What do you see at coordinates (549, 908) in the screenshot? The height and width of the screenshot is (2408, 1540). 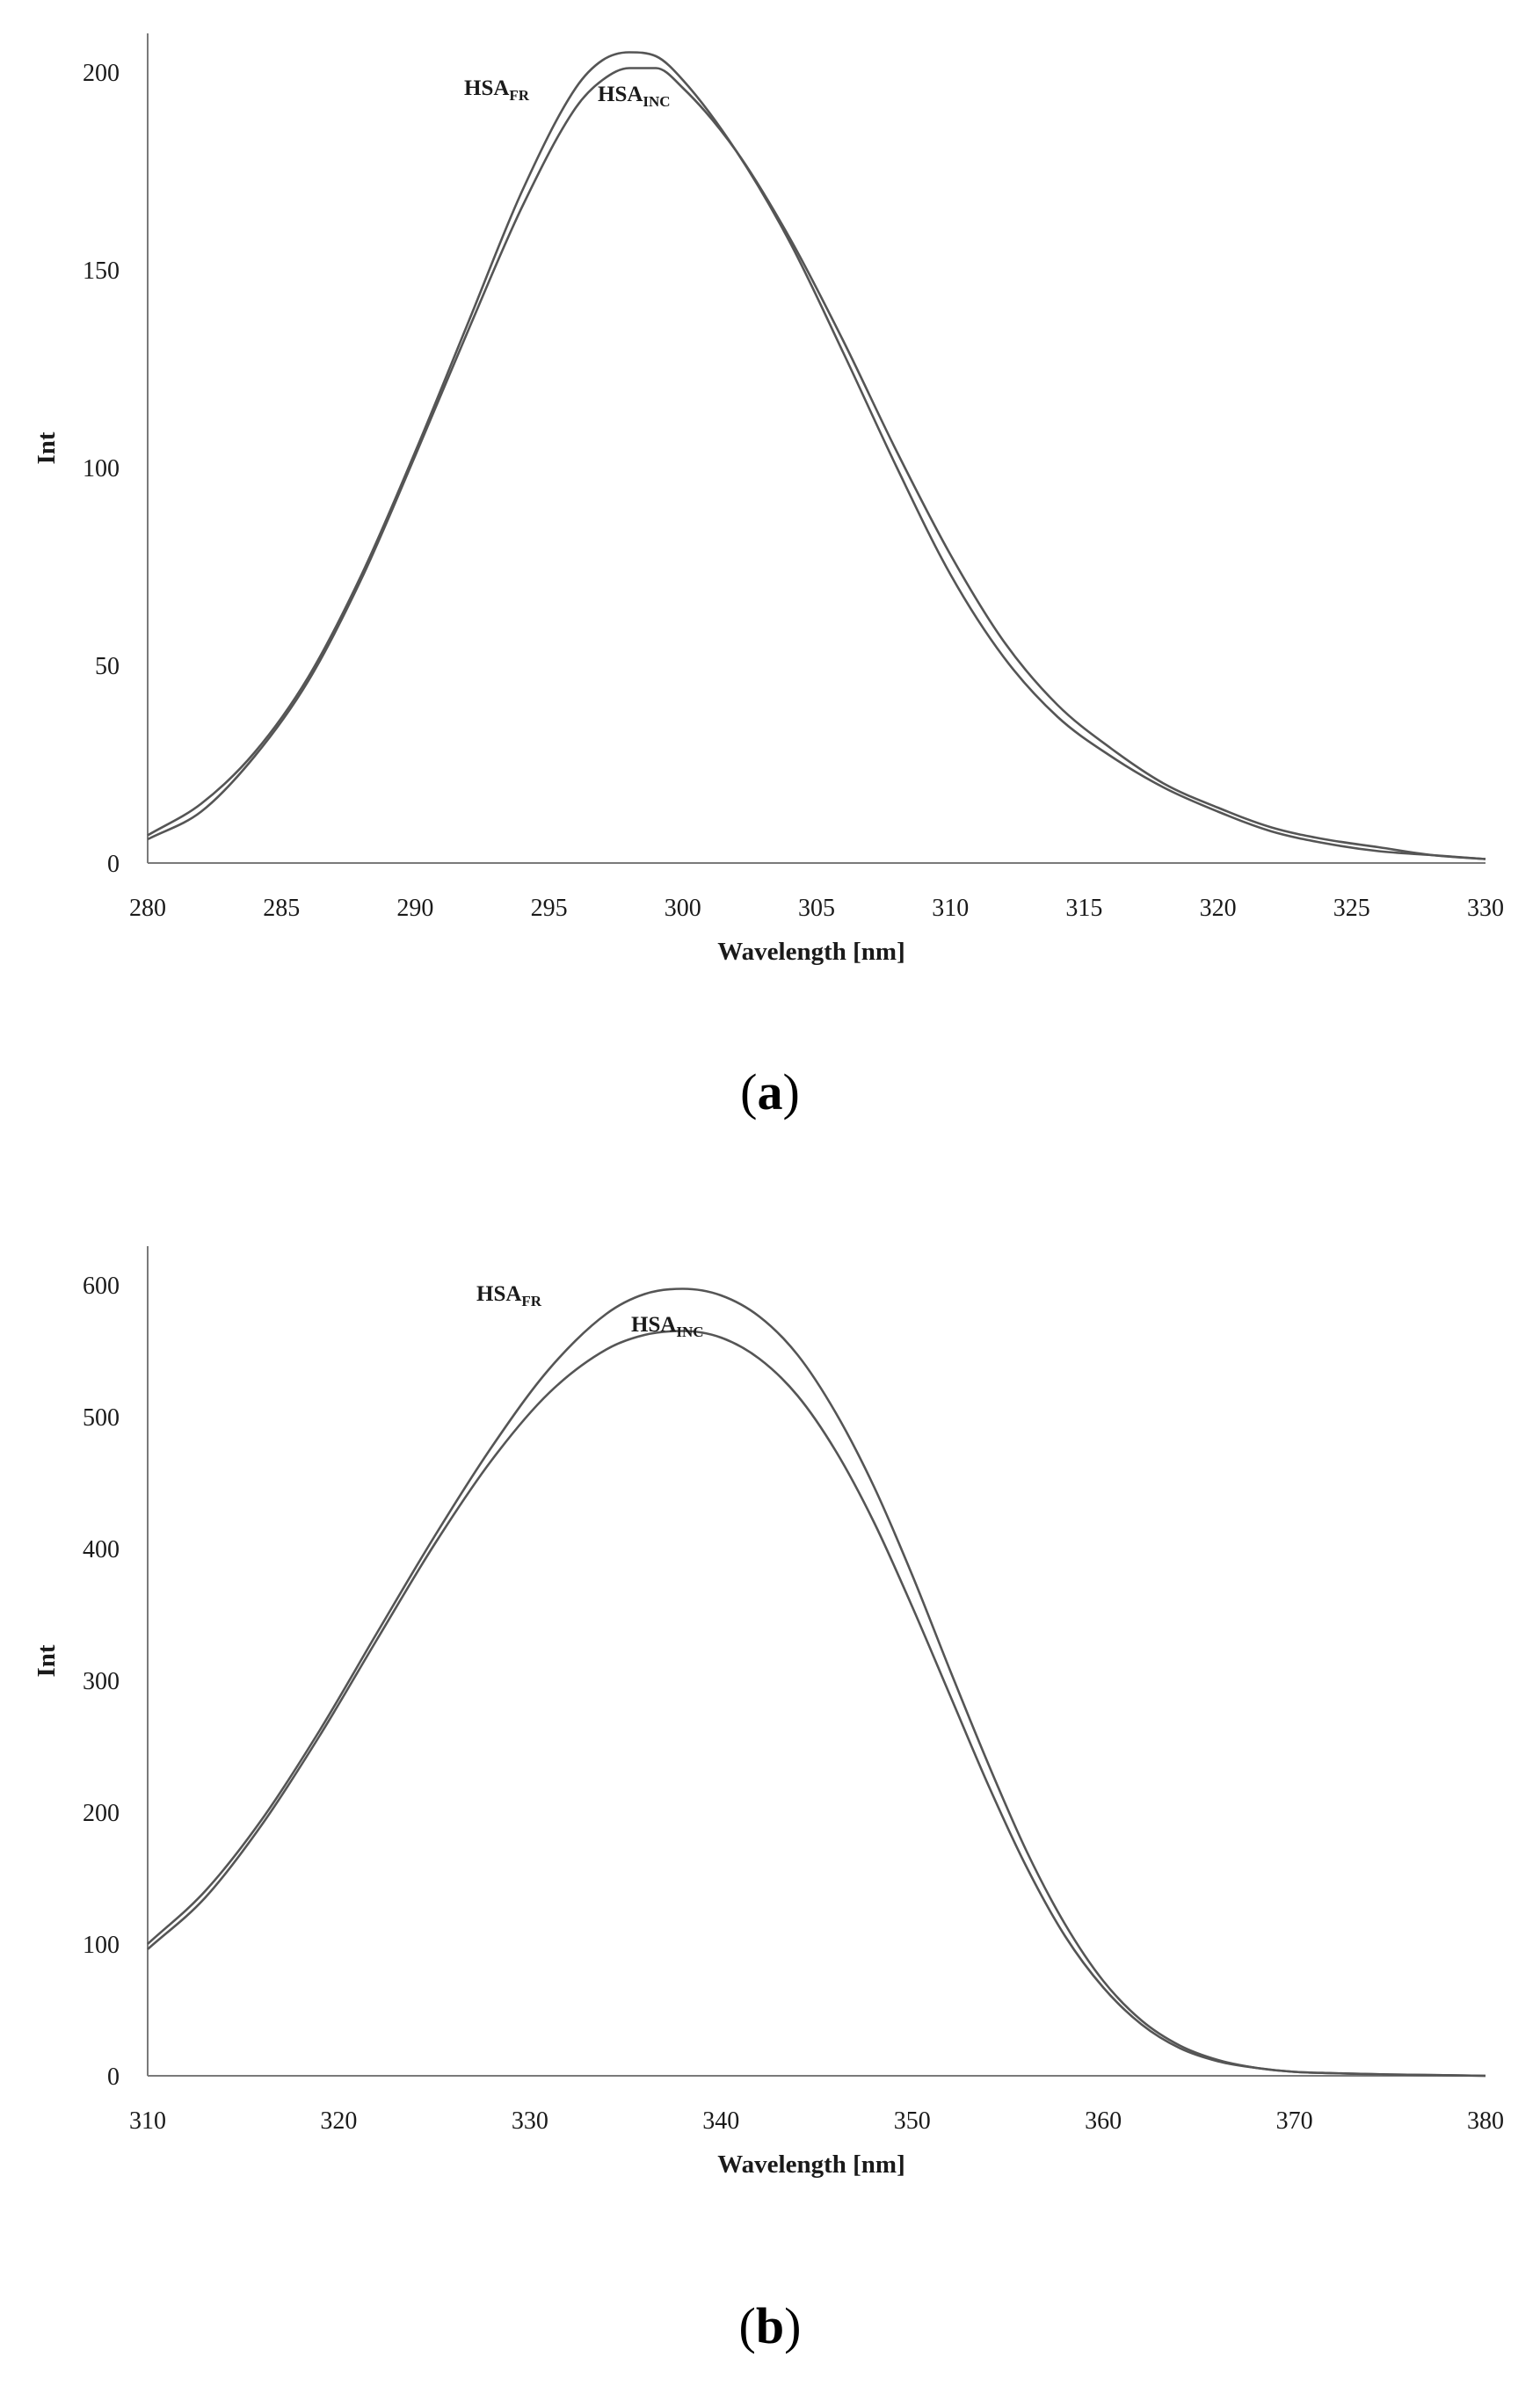 I see `x-tick-label: 295` at bounding box center [549, 908].